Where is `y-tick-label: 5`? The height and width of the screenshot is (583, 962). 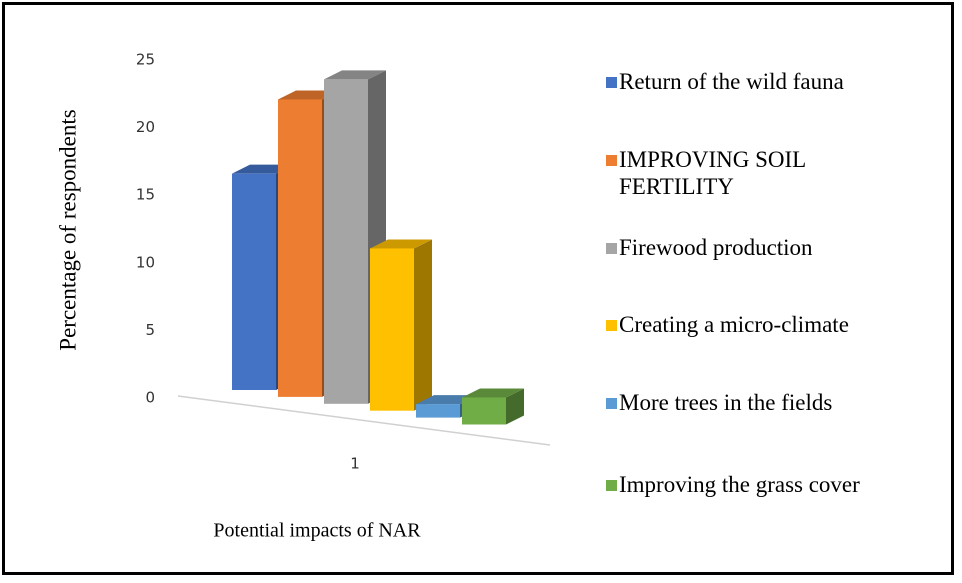 y-tick-label: 5 is located at coordinates (150, 330).